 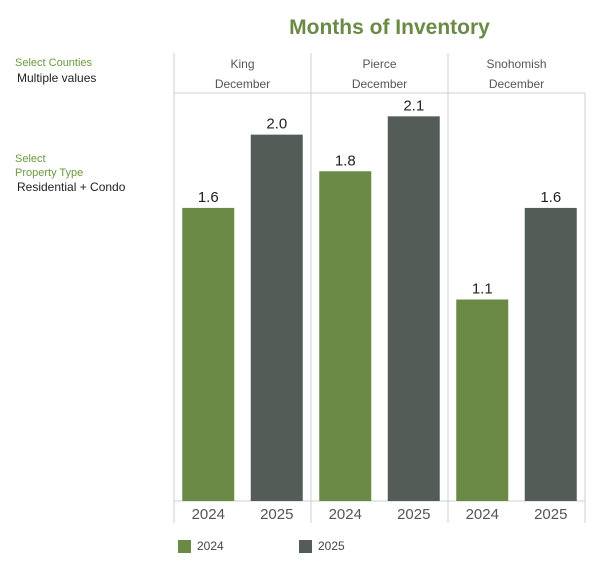 I want to click on x-tick-label-king-2025: 2025, so click(x=276, y=514).